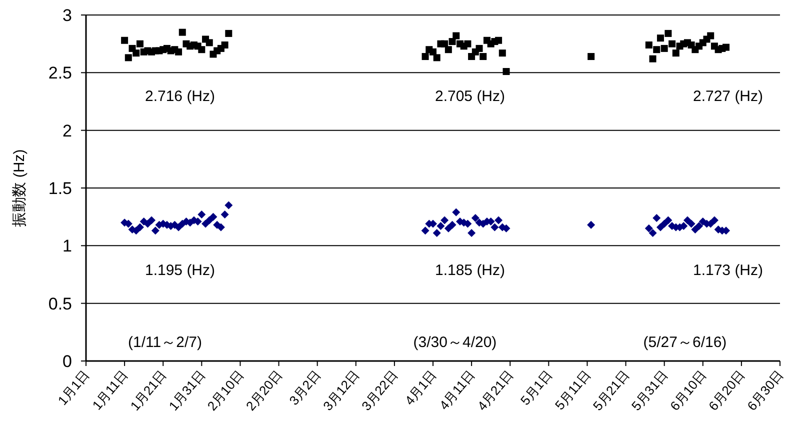  Describe the element at coordinates (470, 96) in the screenshot. I see `annotation: 2.705 (Hz)` at that location.